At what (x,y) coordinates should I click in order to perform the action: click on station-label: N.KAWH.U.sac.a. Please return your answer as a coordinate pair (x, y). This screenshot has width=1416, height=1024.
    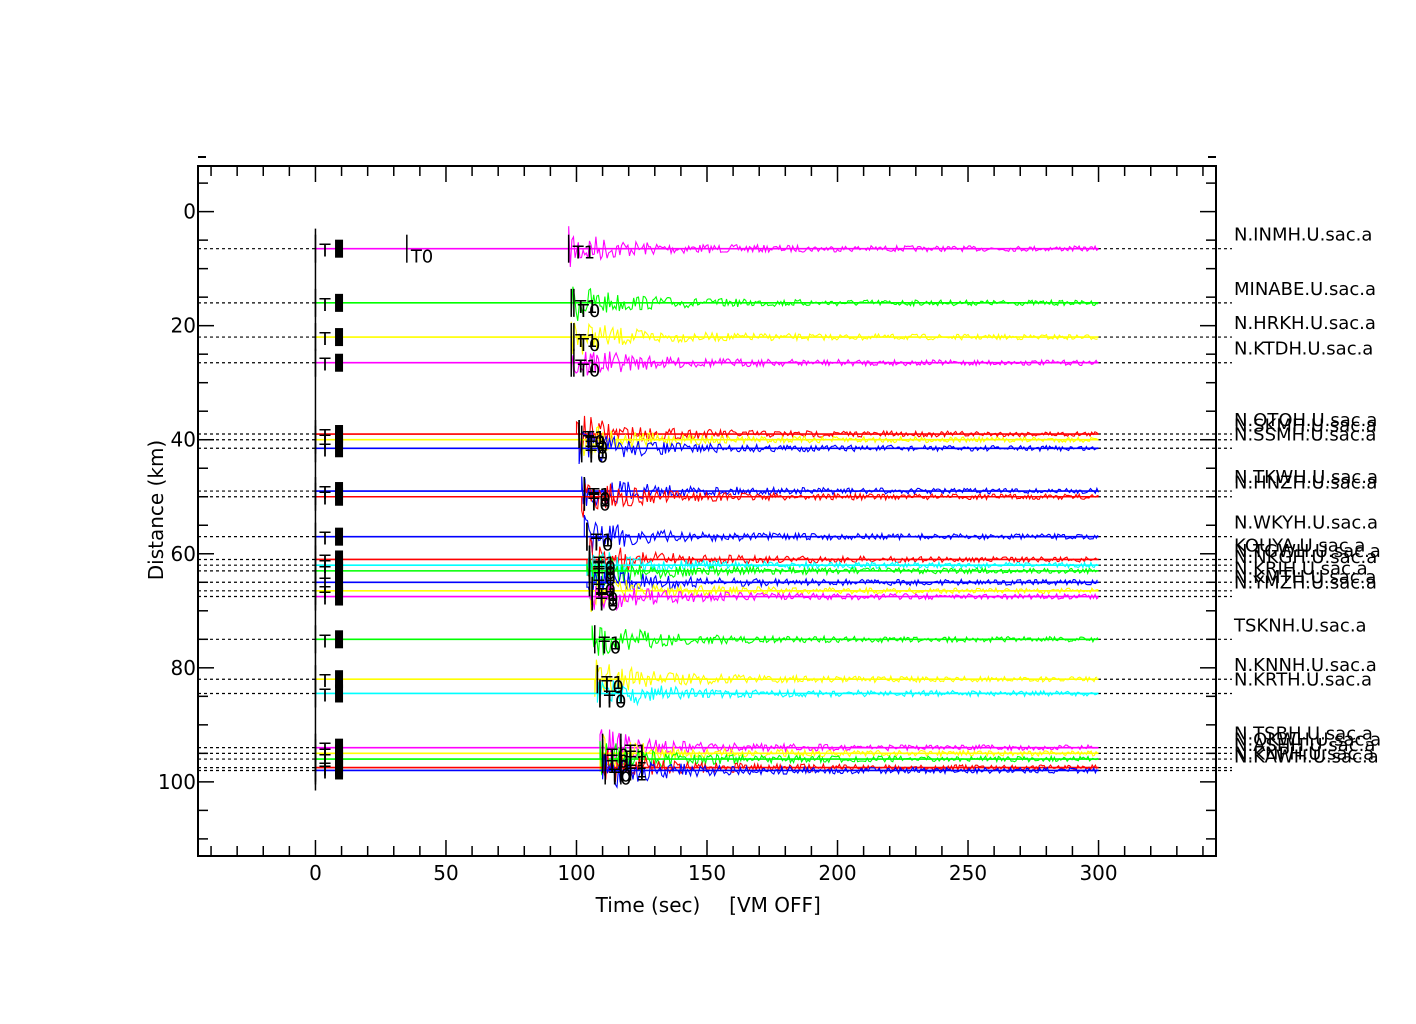
    Looking at the image, I should click on (1306, 756).